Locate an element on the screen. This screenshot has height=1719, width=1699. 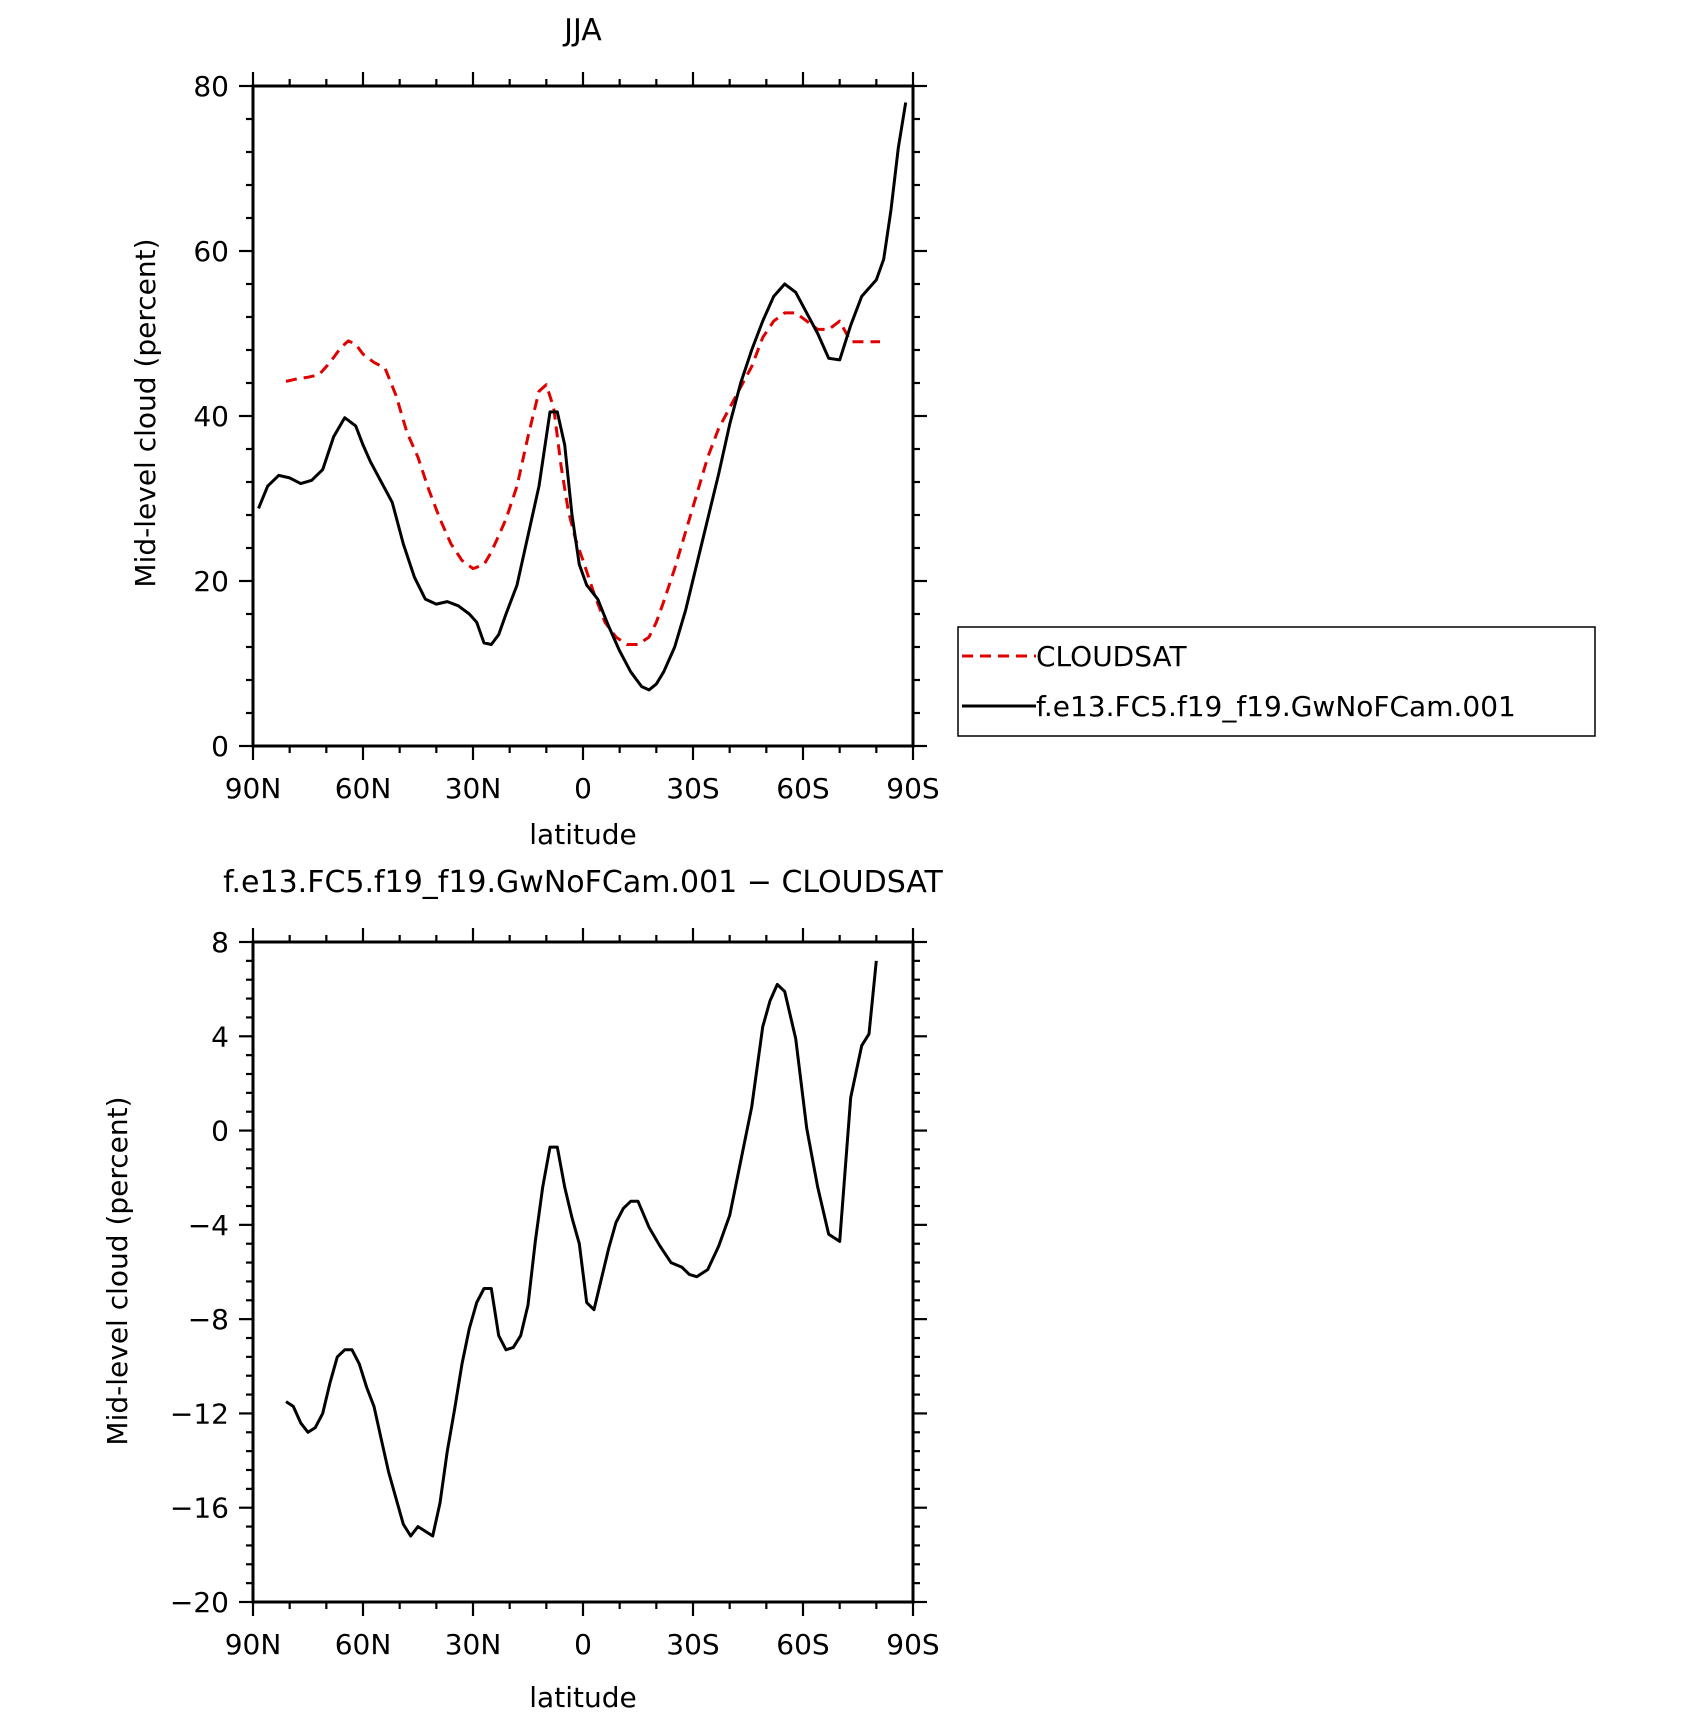
model-series-line is located at coordinates (582, 397).